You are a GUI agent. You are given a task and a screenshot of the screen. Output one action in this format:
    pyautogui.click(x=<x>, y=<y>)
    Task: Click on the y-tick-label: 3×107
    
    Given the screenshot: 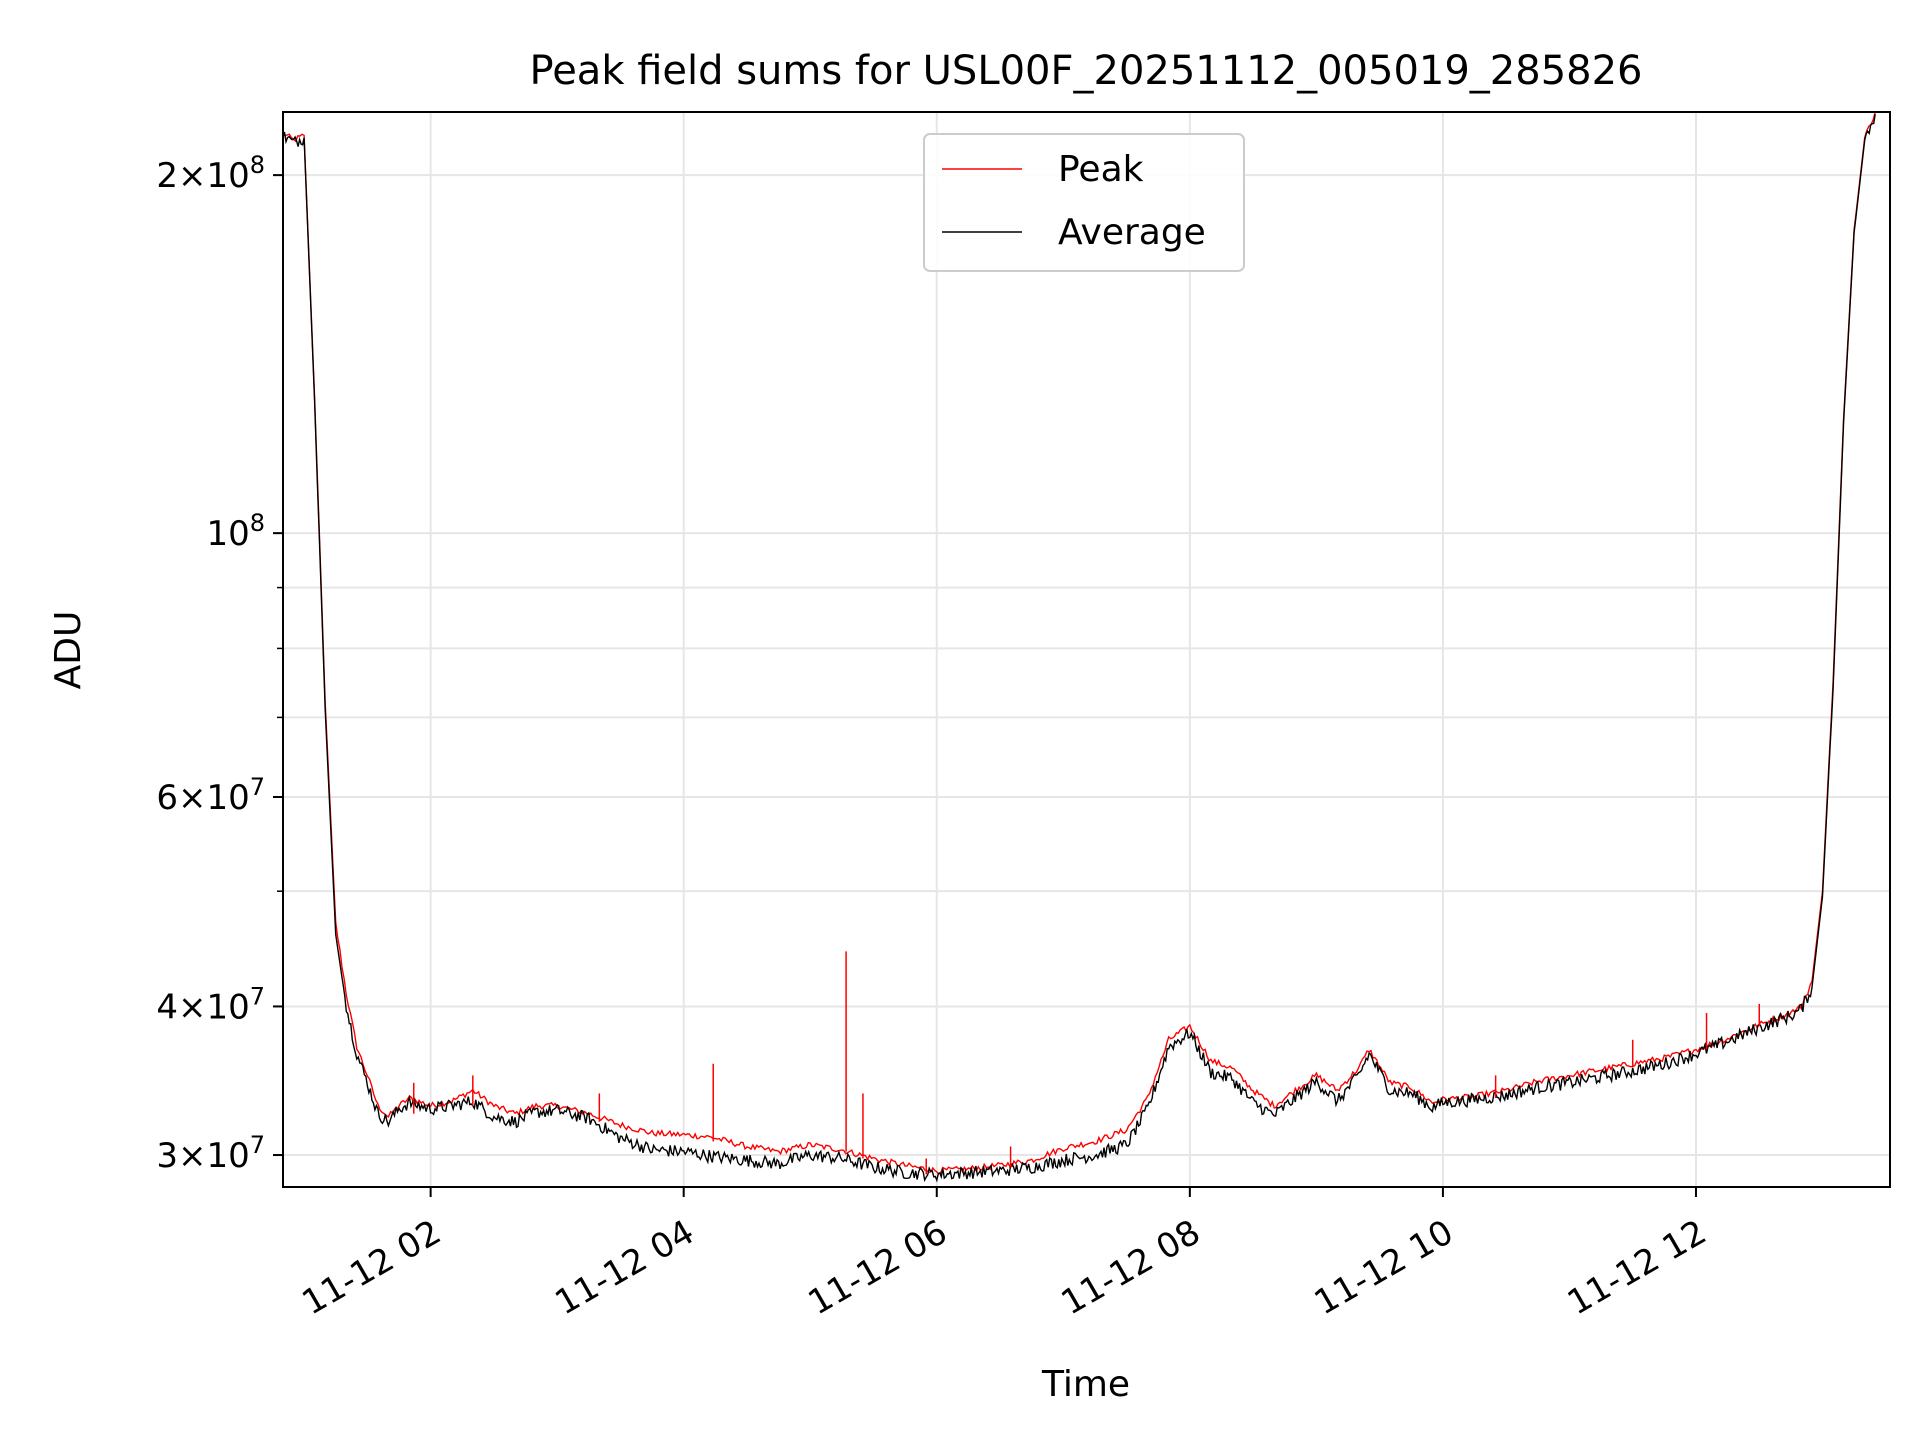 What is the action you would take?
    pyautogui.click(x=210, y=1153)
    